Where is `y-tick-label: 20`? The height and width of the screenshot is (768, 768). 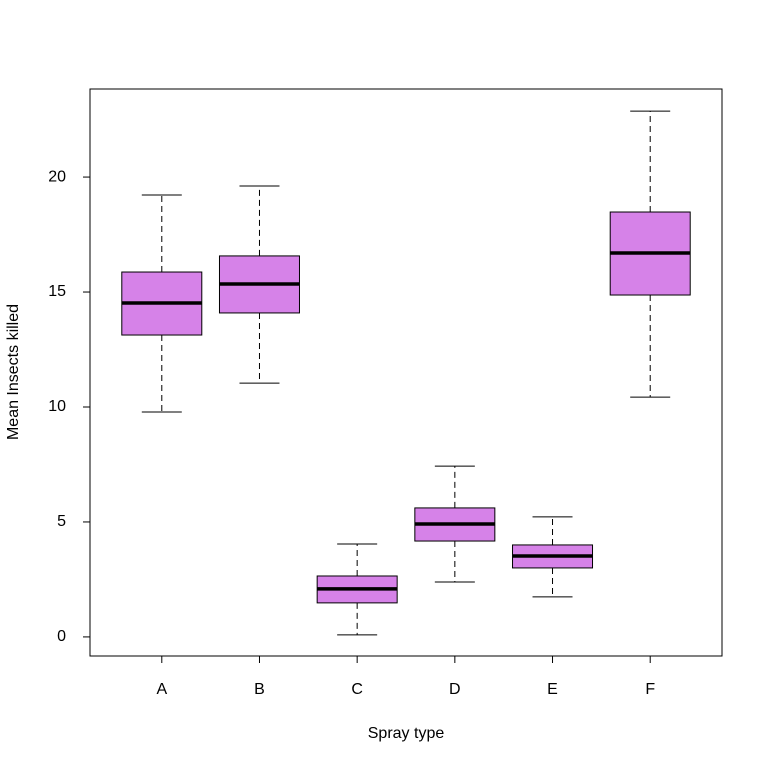
y-tick-label: 20 is located at coordinates (57, 176).